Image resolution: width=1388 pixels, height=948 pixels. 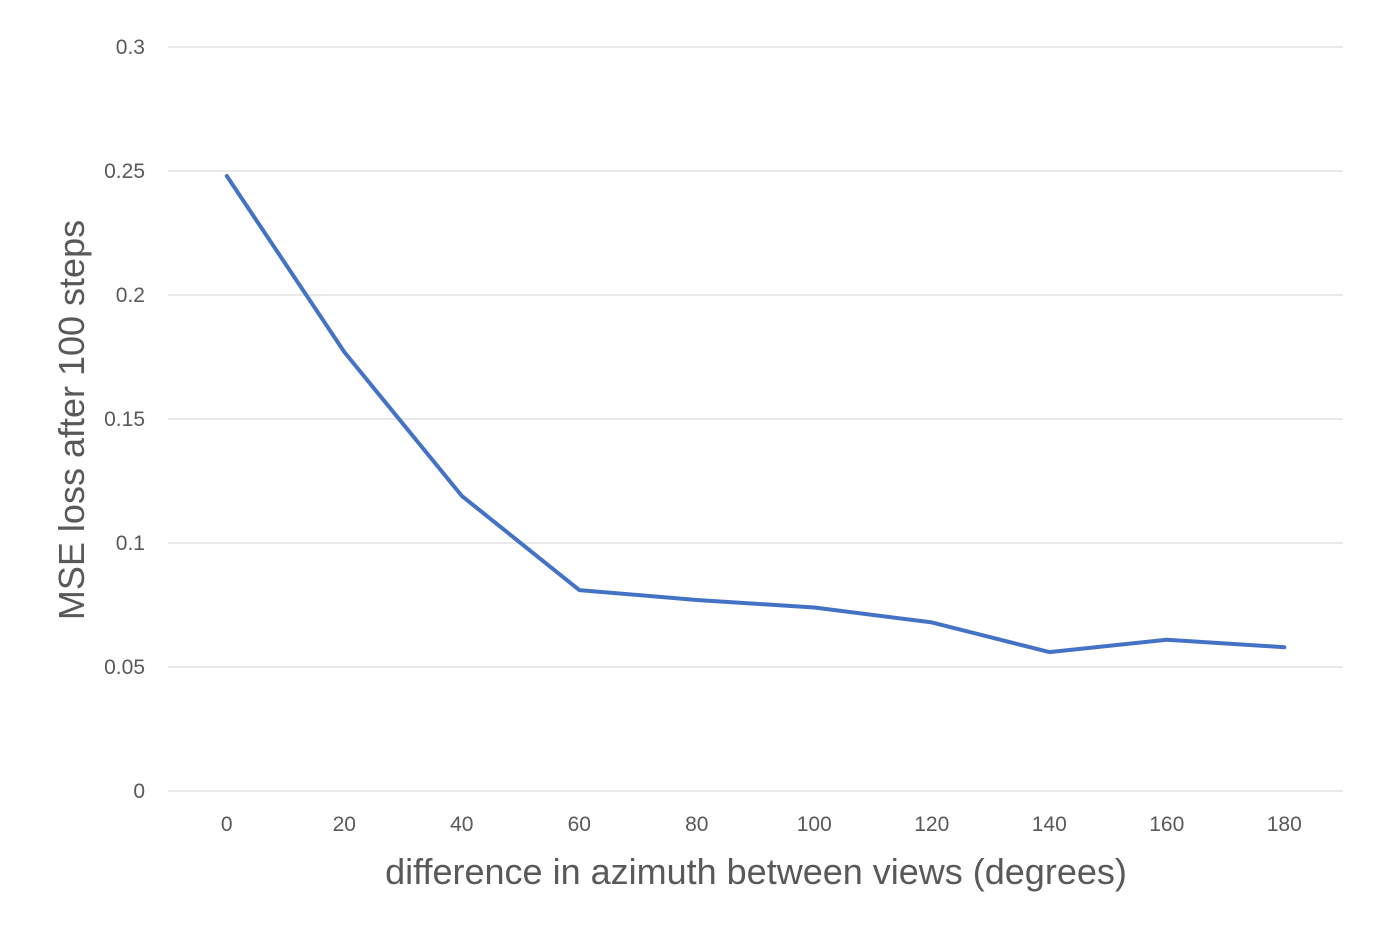 What do you see at coordinates (130, 543) in the screenshot?
I see `y-tick-label: 0.1` at bounding box center [130, 543].